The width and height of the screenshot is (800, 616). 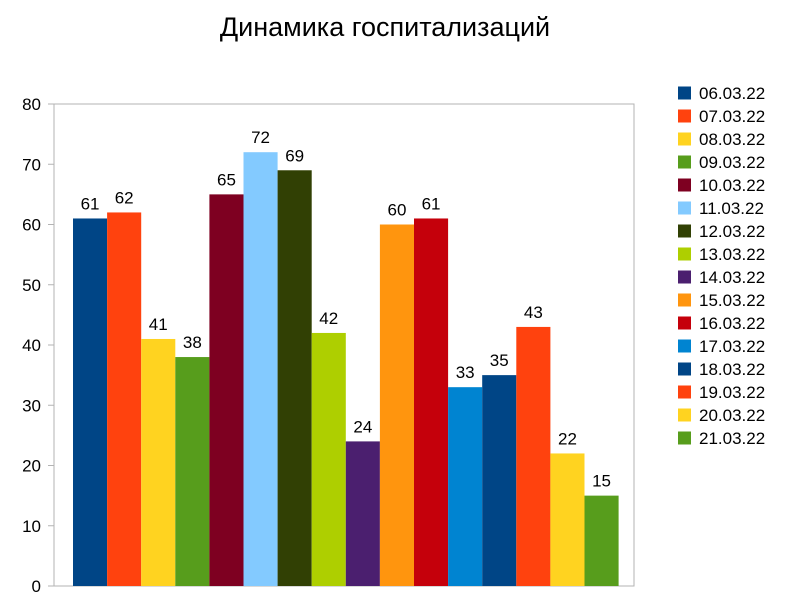 What do you see at coordinates (31, 405) in the screenshot?
I see `y-tick-label: 30` at bounding box center [31, 405].